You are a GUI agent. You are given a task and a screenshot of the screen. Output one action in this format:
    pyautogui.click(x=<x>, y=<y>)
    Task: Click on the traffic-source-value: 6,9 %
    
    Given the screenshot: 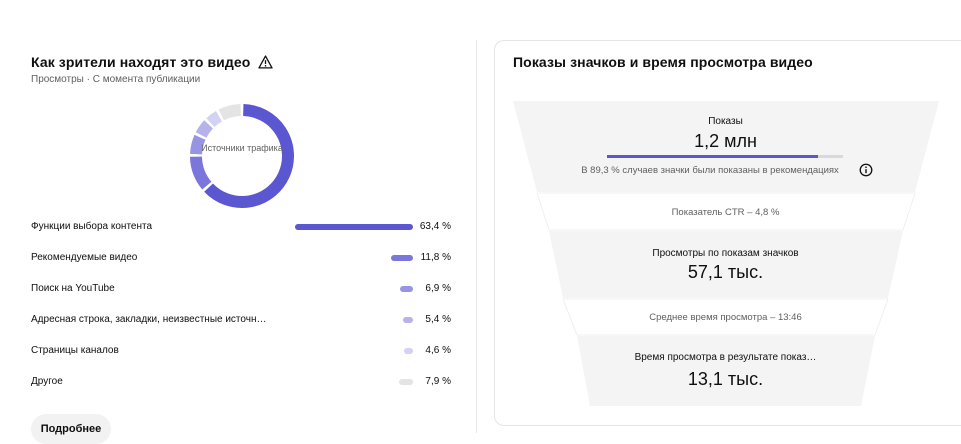 What is the action you would take?
    pyautogui.click(x=438, y=288)
    